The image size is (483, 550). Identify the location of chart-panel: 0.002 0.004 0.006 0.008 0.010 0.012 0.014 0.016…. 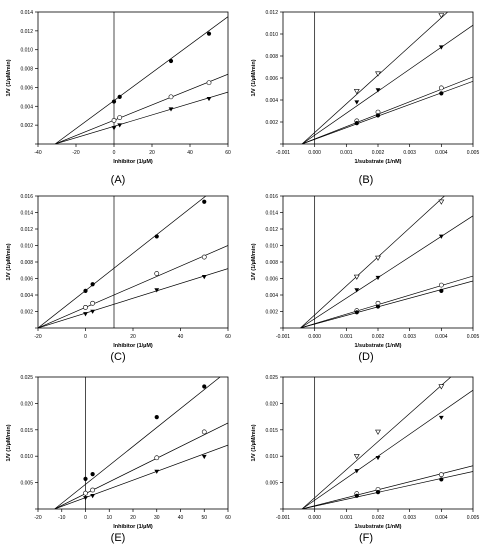
(365, 278).